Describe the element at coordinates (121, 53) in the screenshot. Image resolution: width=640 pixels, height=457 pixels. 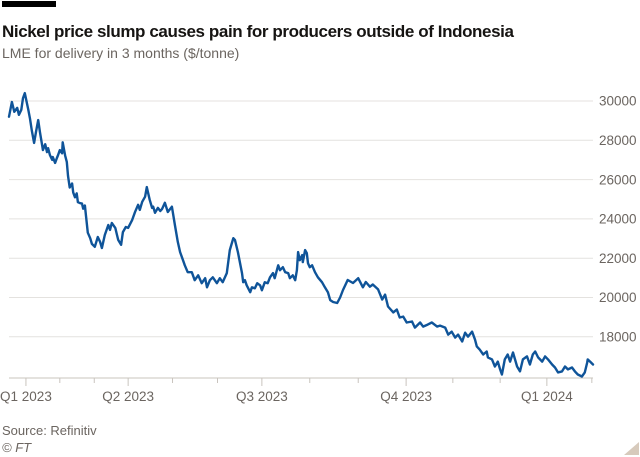
I see `chart-subtitle: LME for delivery in 3 months ($/tonne)` at that location.